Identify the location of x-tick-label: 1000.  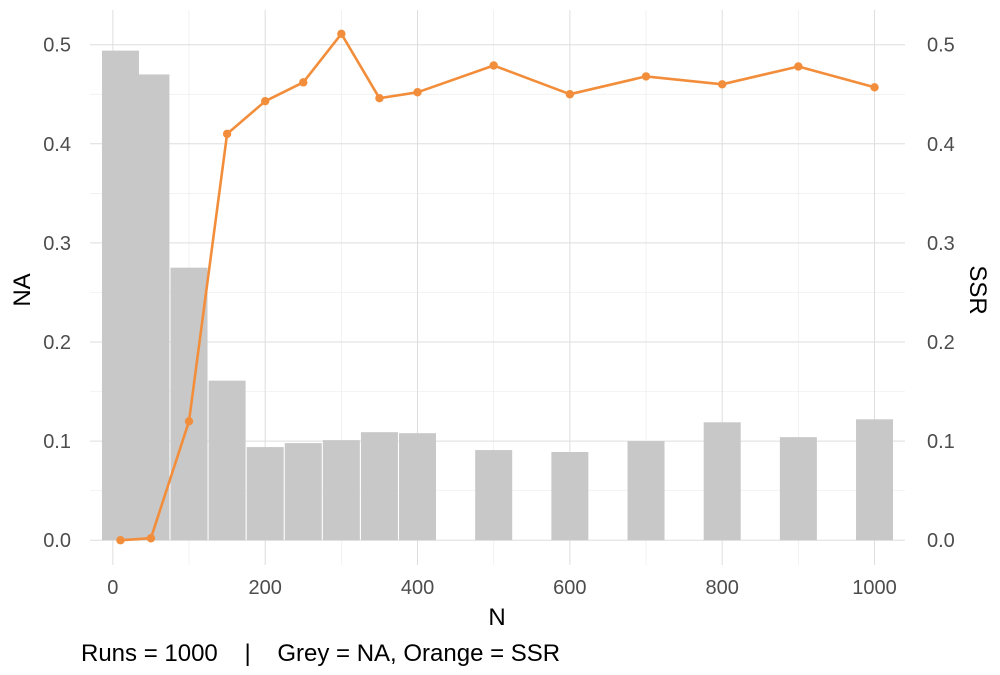
(874, 588).